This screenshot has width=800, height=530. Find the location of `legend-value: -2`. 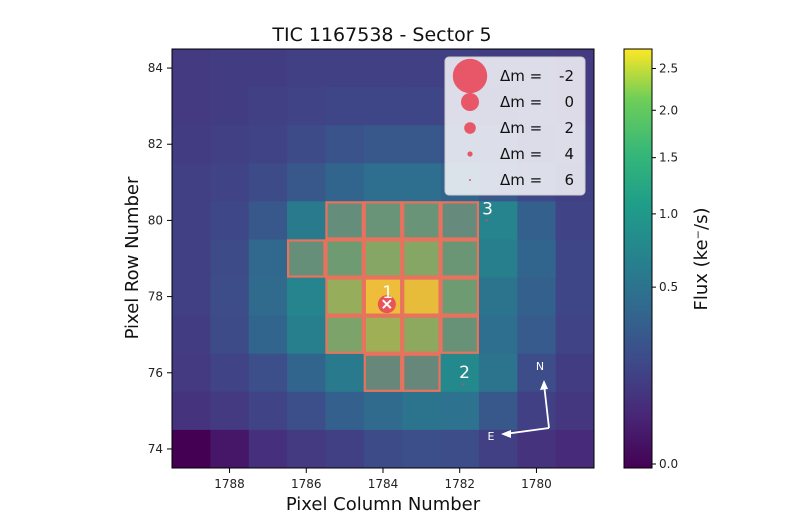

legend-value: -2 is located at coordinates (566, 76).